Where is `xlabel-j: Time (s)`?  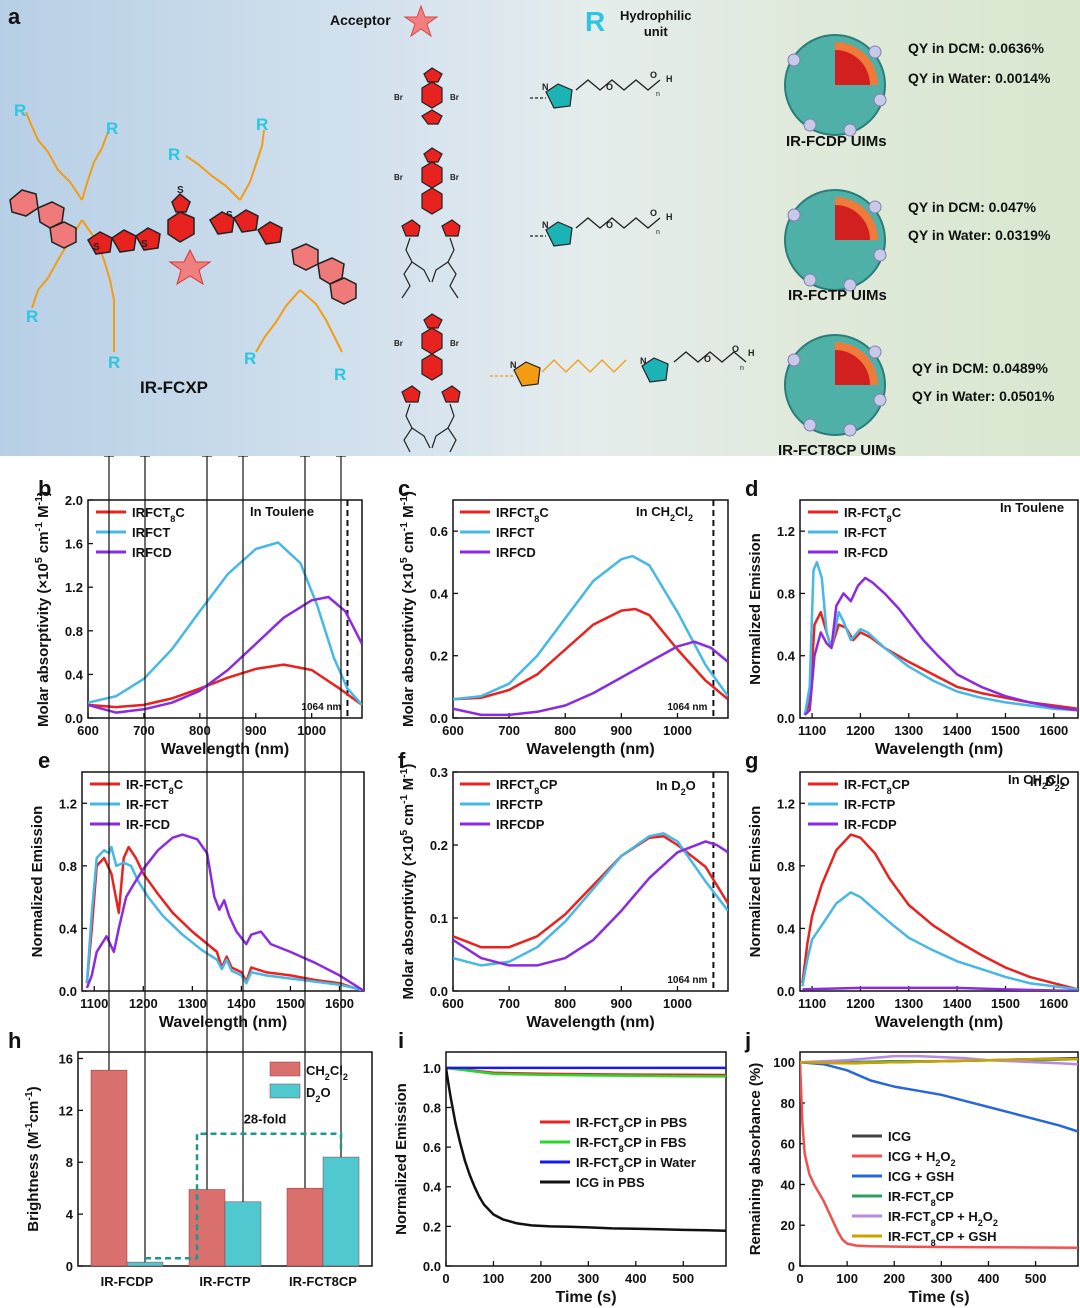 xlabel-j: Time (s) is located at coordinates (938, 1297).